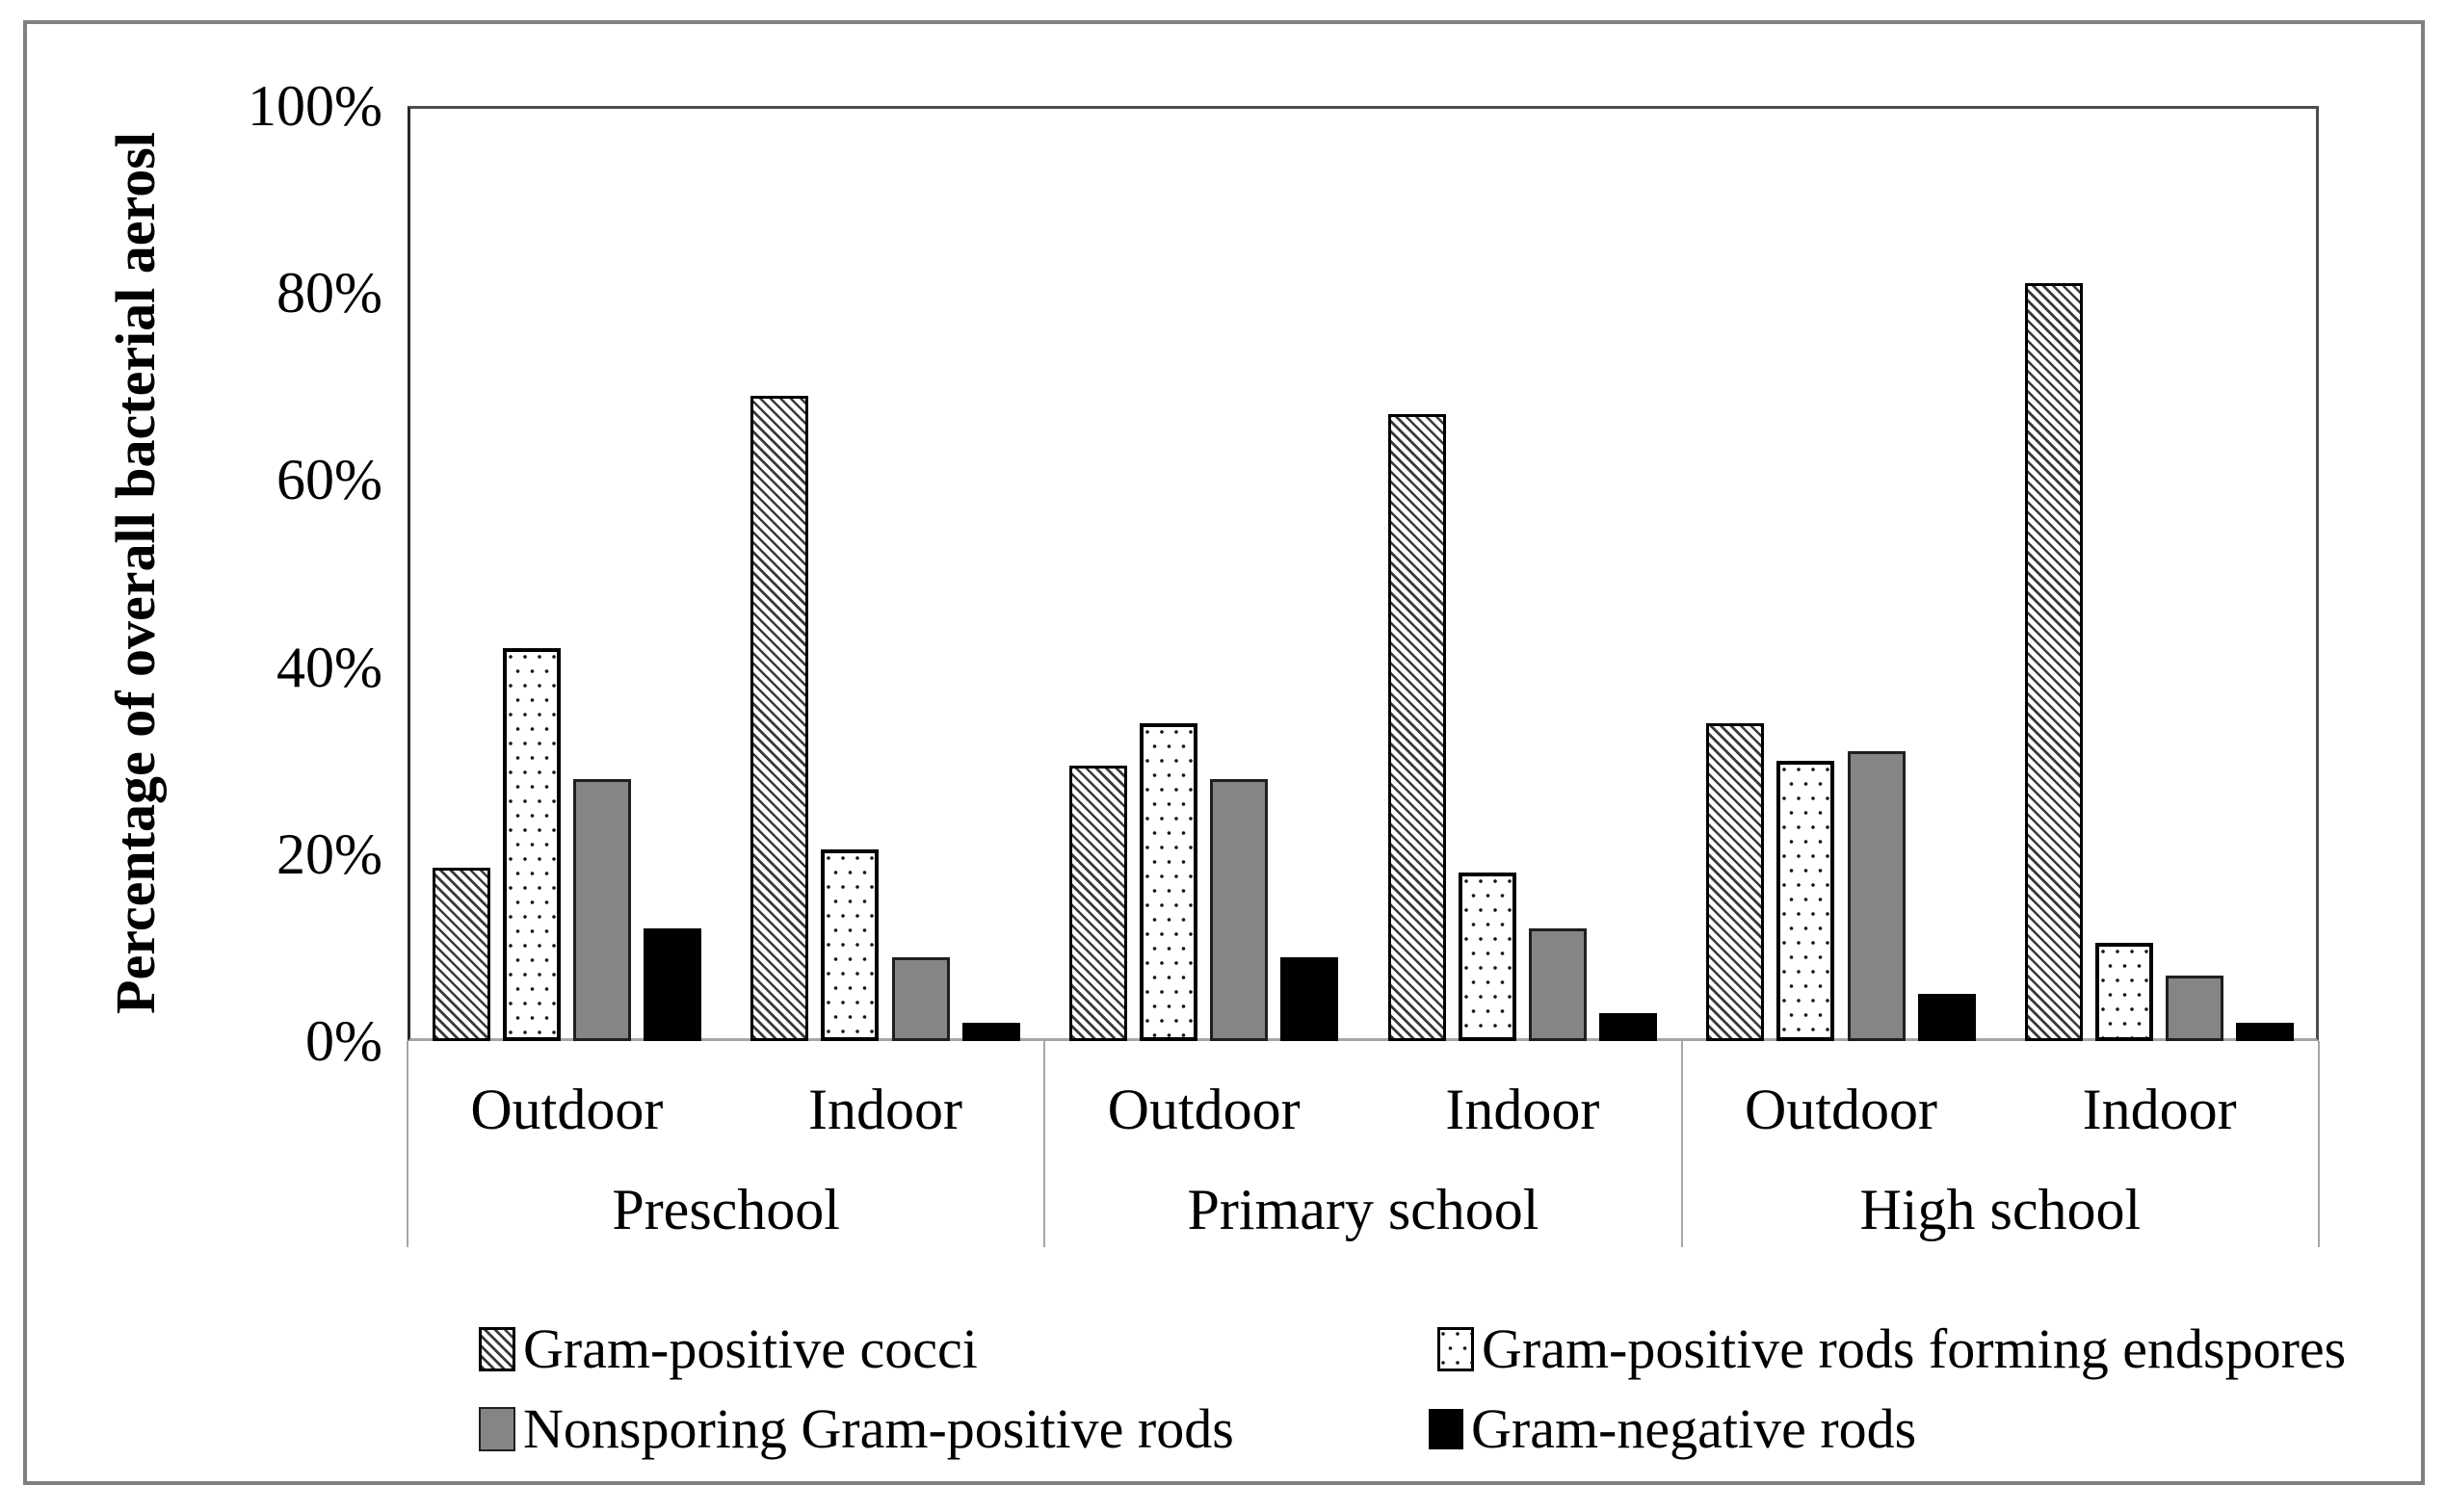 The image size is (2446, 1512). Describe the element at coordinates (1946, 1017) in the screenshot. I see `bar-gram-negative-rods-high-school-outdoor` at that location.